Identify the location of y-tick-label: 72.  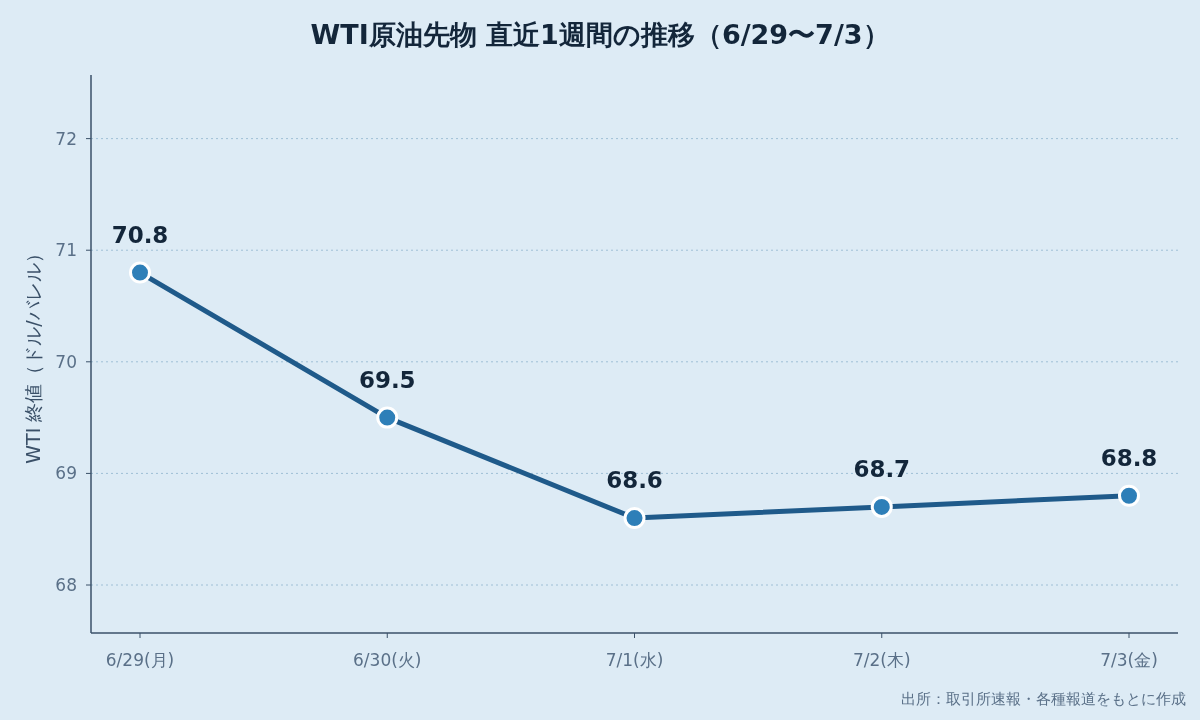
(66, 138).